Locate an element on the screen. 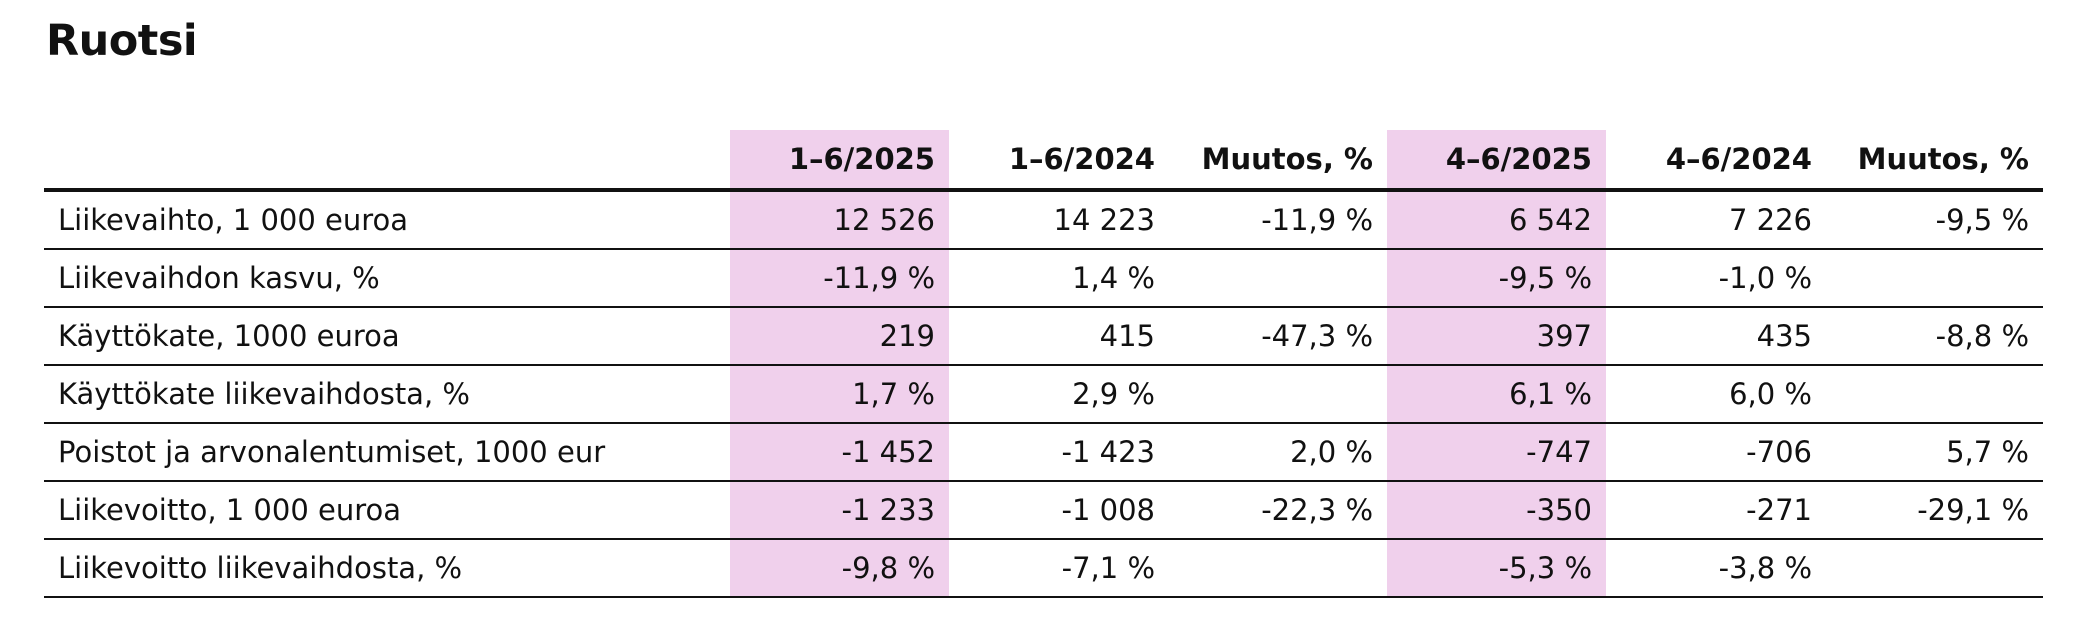 This screenshot has width=2079, height=637. cell-q2-2025: 6 542 is located at coordinates (1496, 220).